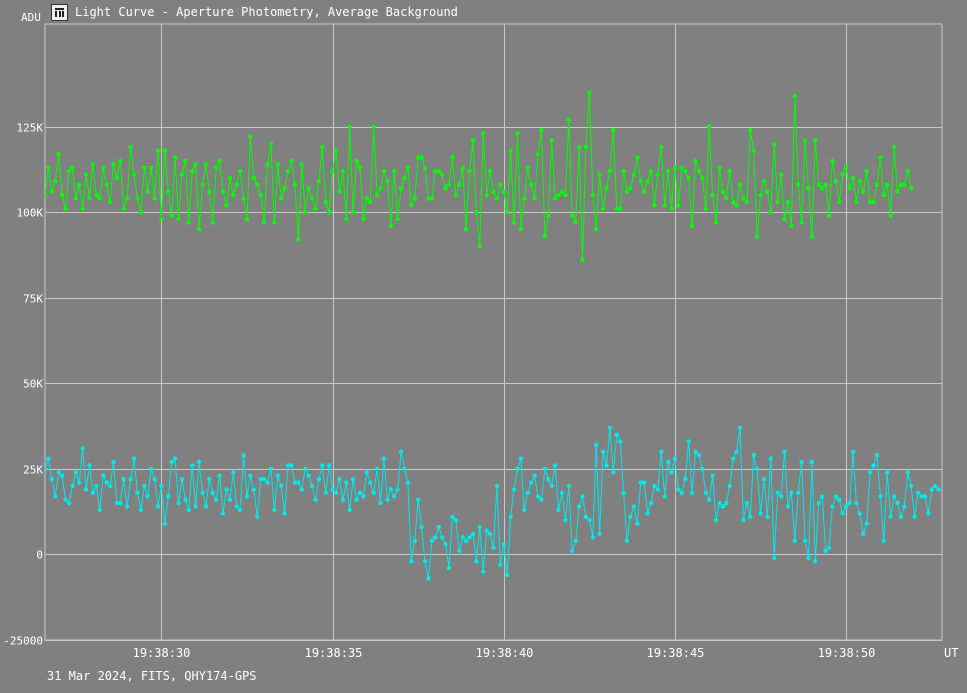 The height and width of the screenshot is (693, 967). I want to click on y-tick-label: 75K, so click(33, 299).